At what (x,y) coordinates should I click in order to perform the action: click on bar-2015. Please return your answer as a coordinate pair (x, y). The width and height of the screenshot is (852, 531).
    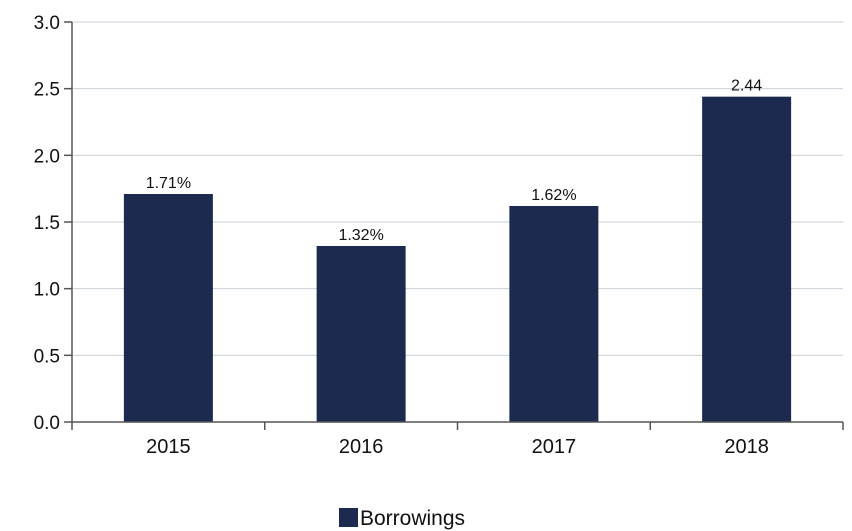
    Looking at the image, I should click on (168, 308).